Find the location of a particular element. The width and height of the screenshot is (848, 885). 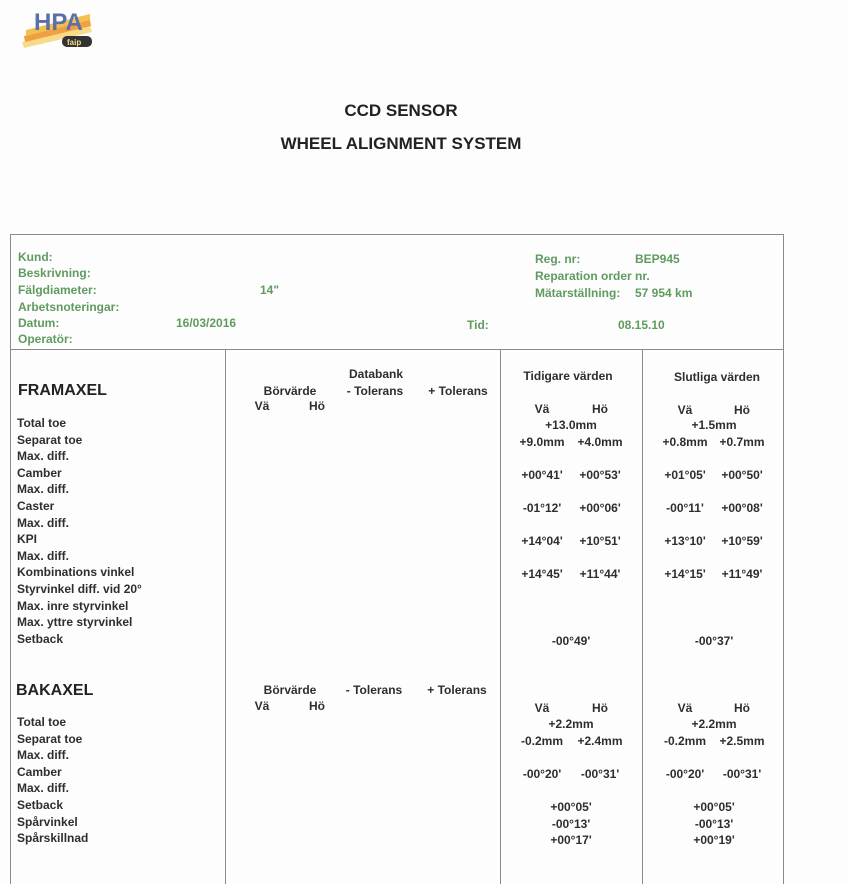

final-va-value: +14°15' is located at coordinates (685, 574).